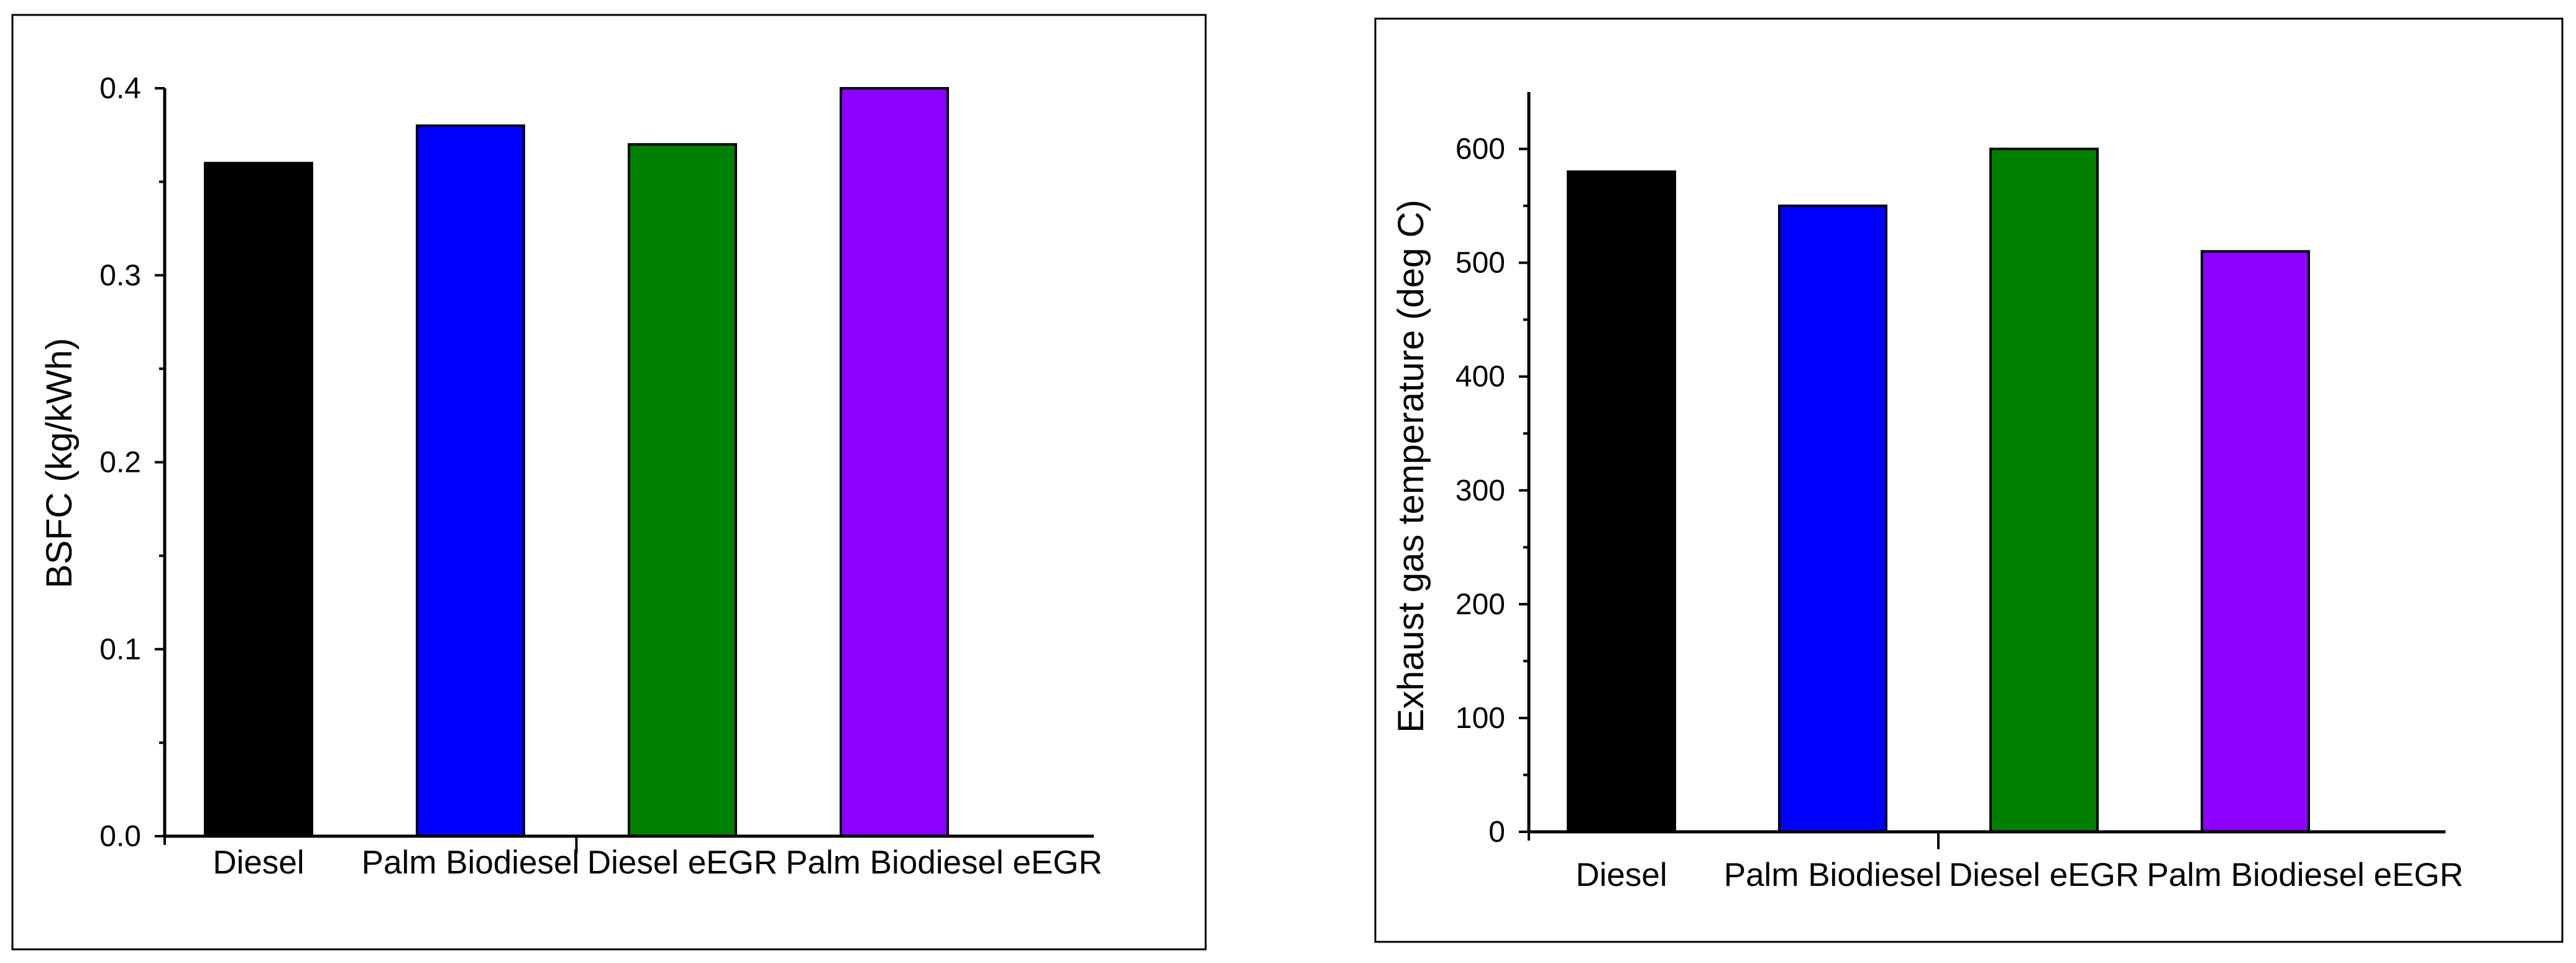  I want to click on exhaust-category-label: Palm Biodiesel, so click(1833, 875).